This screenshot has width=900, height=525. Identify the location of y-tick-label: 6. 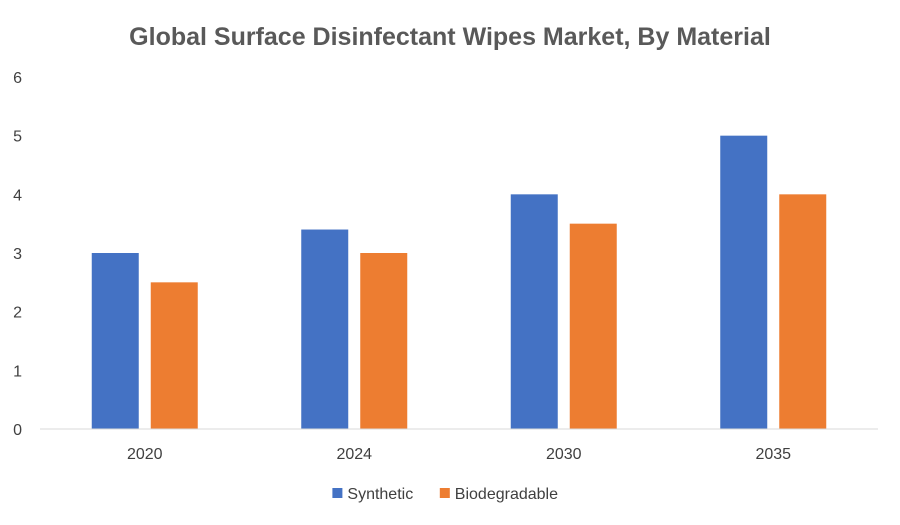
(17, 78).